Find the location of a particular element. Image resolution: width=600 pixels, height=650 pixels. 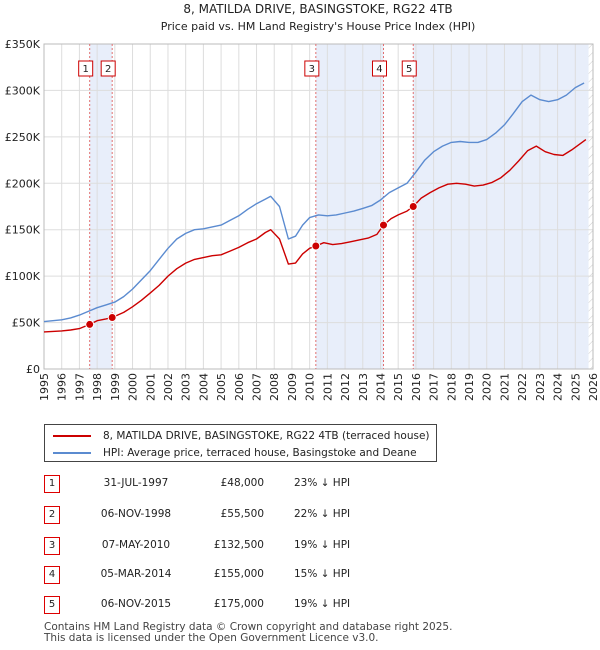

sale-number-badge: 1 is located at coordinates (52, 484).